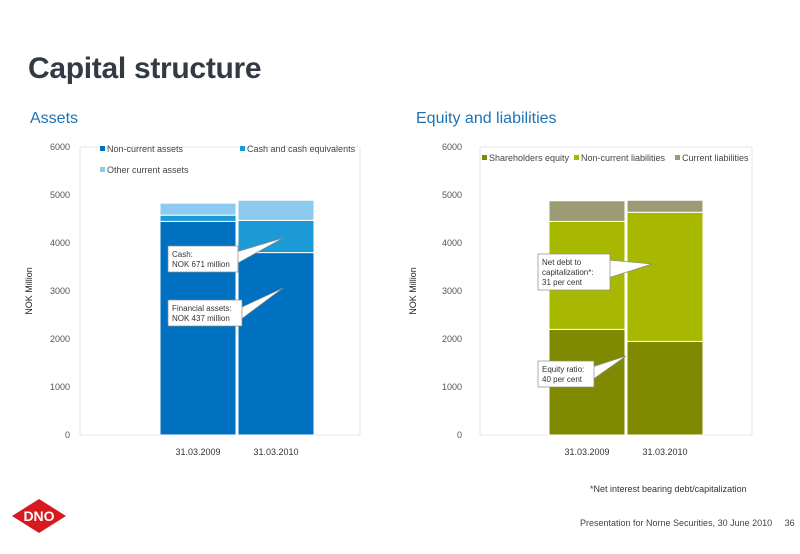 The width and height of the screenshot is (800, 554). Describe the element at coordinates (623, 158) in the screenshot. I see `legend-label: Non-current liabilities` at that location.